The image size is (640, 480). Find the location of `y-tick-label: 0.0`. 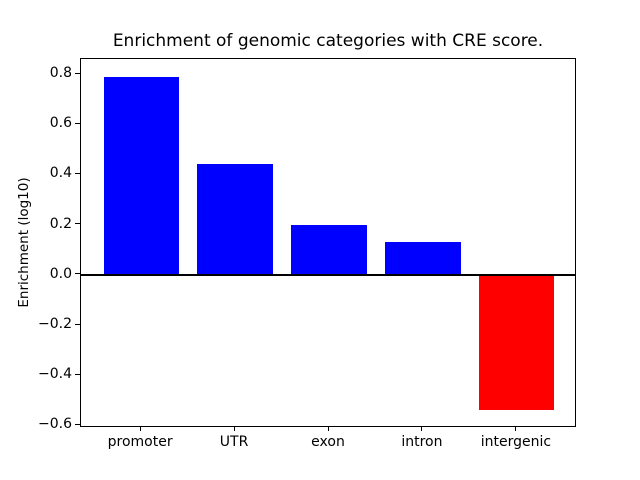

y-tick-label: 0.0 is located at coordinates (60, 273).